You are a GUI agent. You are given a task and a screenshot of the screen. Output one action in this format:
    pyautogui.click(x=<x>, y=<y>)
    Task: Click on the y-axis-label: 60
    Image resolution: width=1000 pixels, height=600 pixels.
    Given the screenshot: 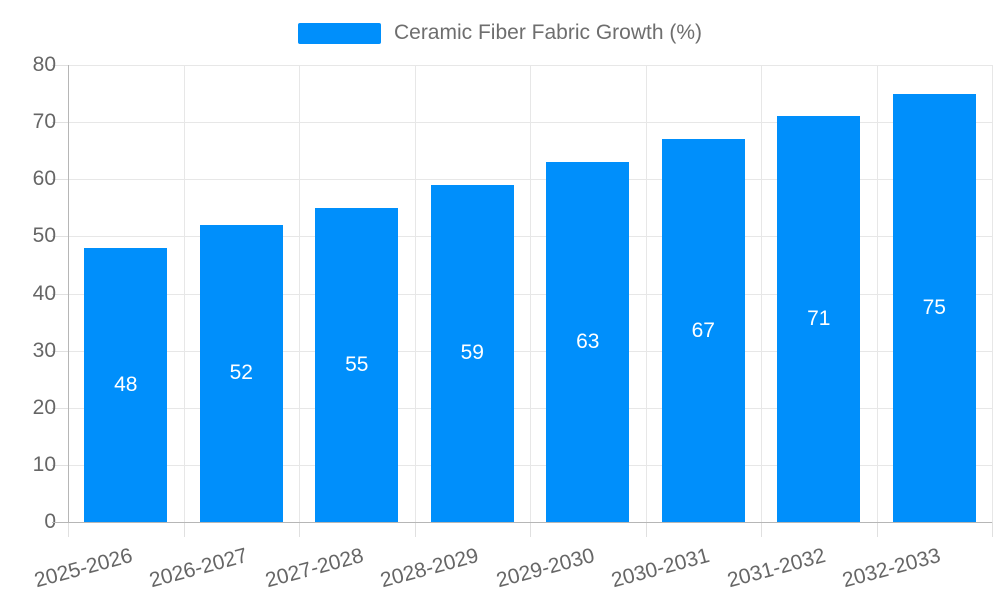 What is the action you would take?
    pyautogui.click(x=44, y=179)
    